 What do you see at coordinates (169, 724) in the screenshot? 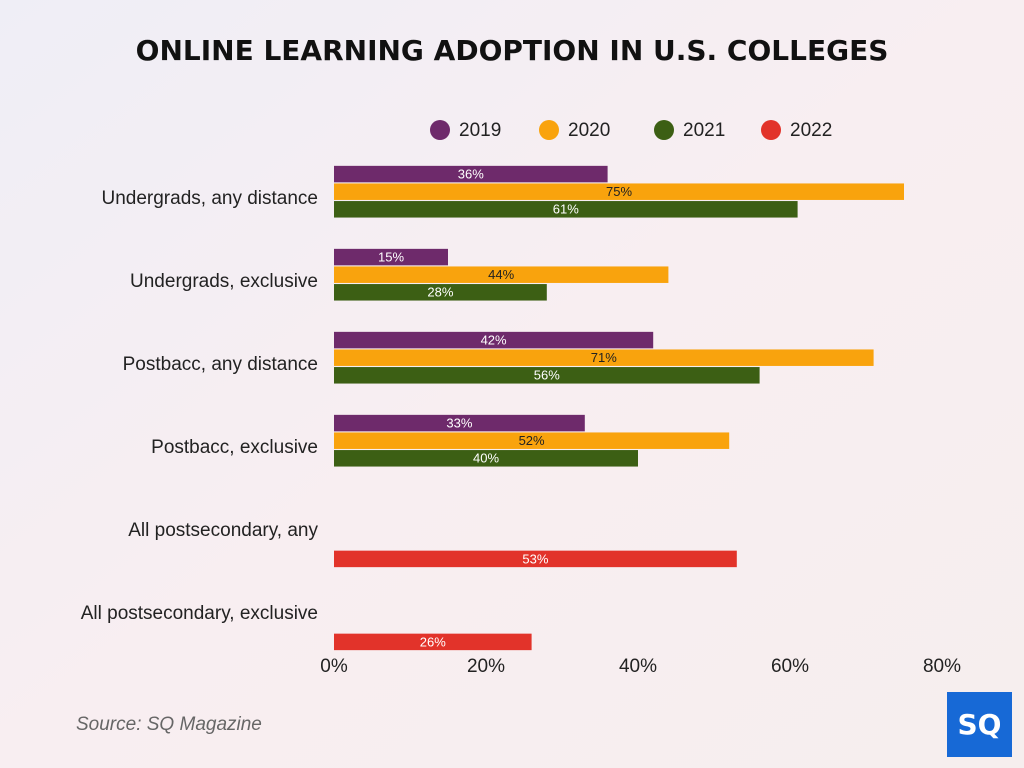
I see `source: Source: SQ Magazine` at bounding box center [169, 724].